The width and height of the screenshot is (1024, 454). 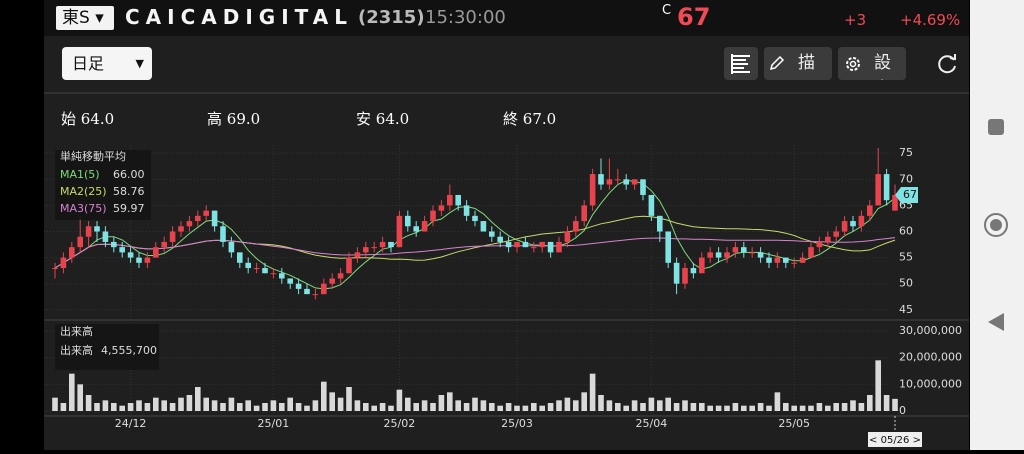 What do you see at coordinates (129, 191) in the screenshot?
I see `ma-value: 58.76` at bounding box center [129, 191].